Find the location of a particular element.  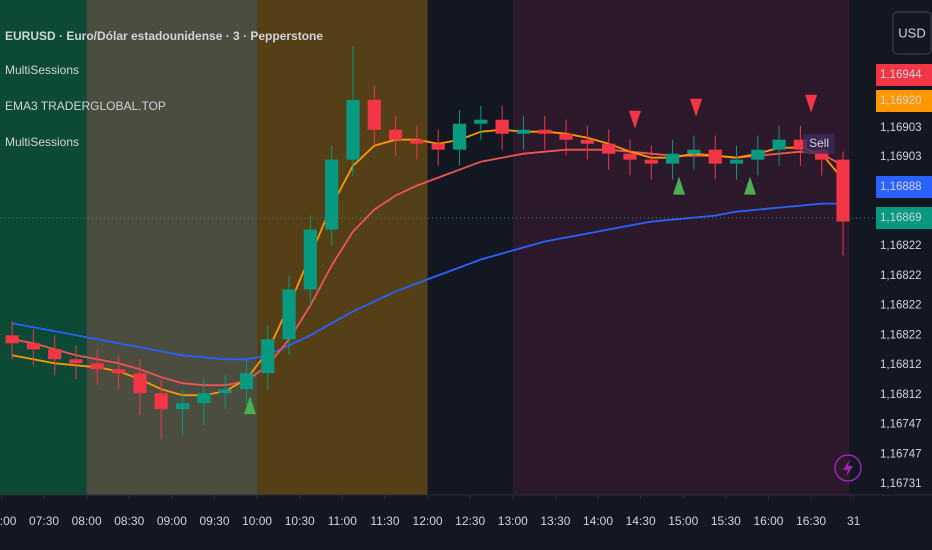

x-tick-label: 12:30 is located at coordinates (470, 521).